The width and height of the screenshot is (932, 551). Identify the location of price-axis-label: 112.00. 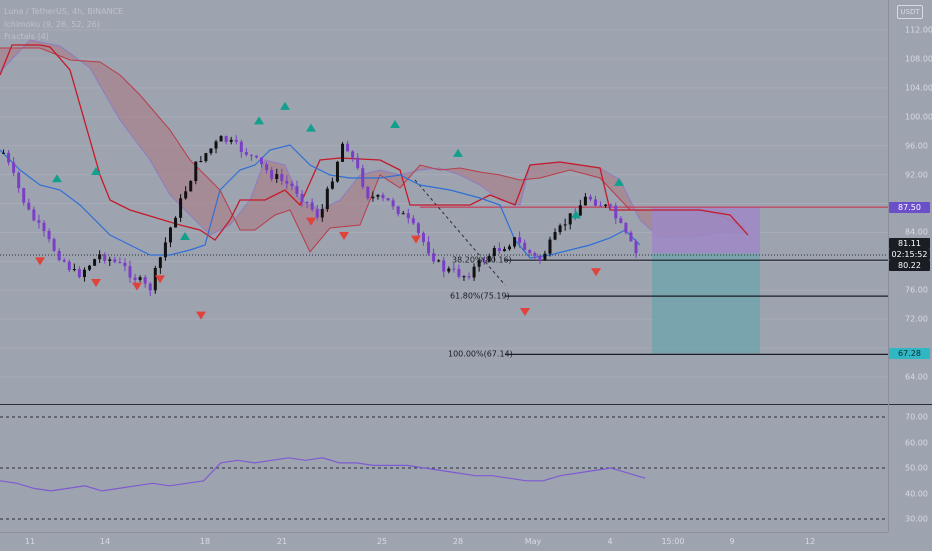
(918, 30).